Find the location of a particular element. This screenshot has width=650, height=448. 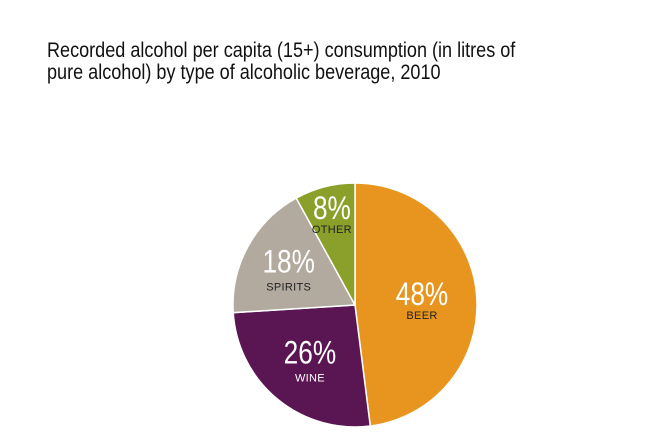

pie-slice-beer is located at coordinates (416, 304).